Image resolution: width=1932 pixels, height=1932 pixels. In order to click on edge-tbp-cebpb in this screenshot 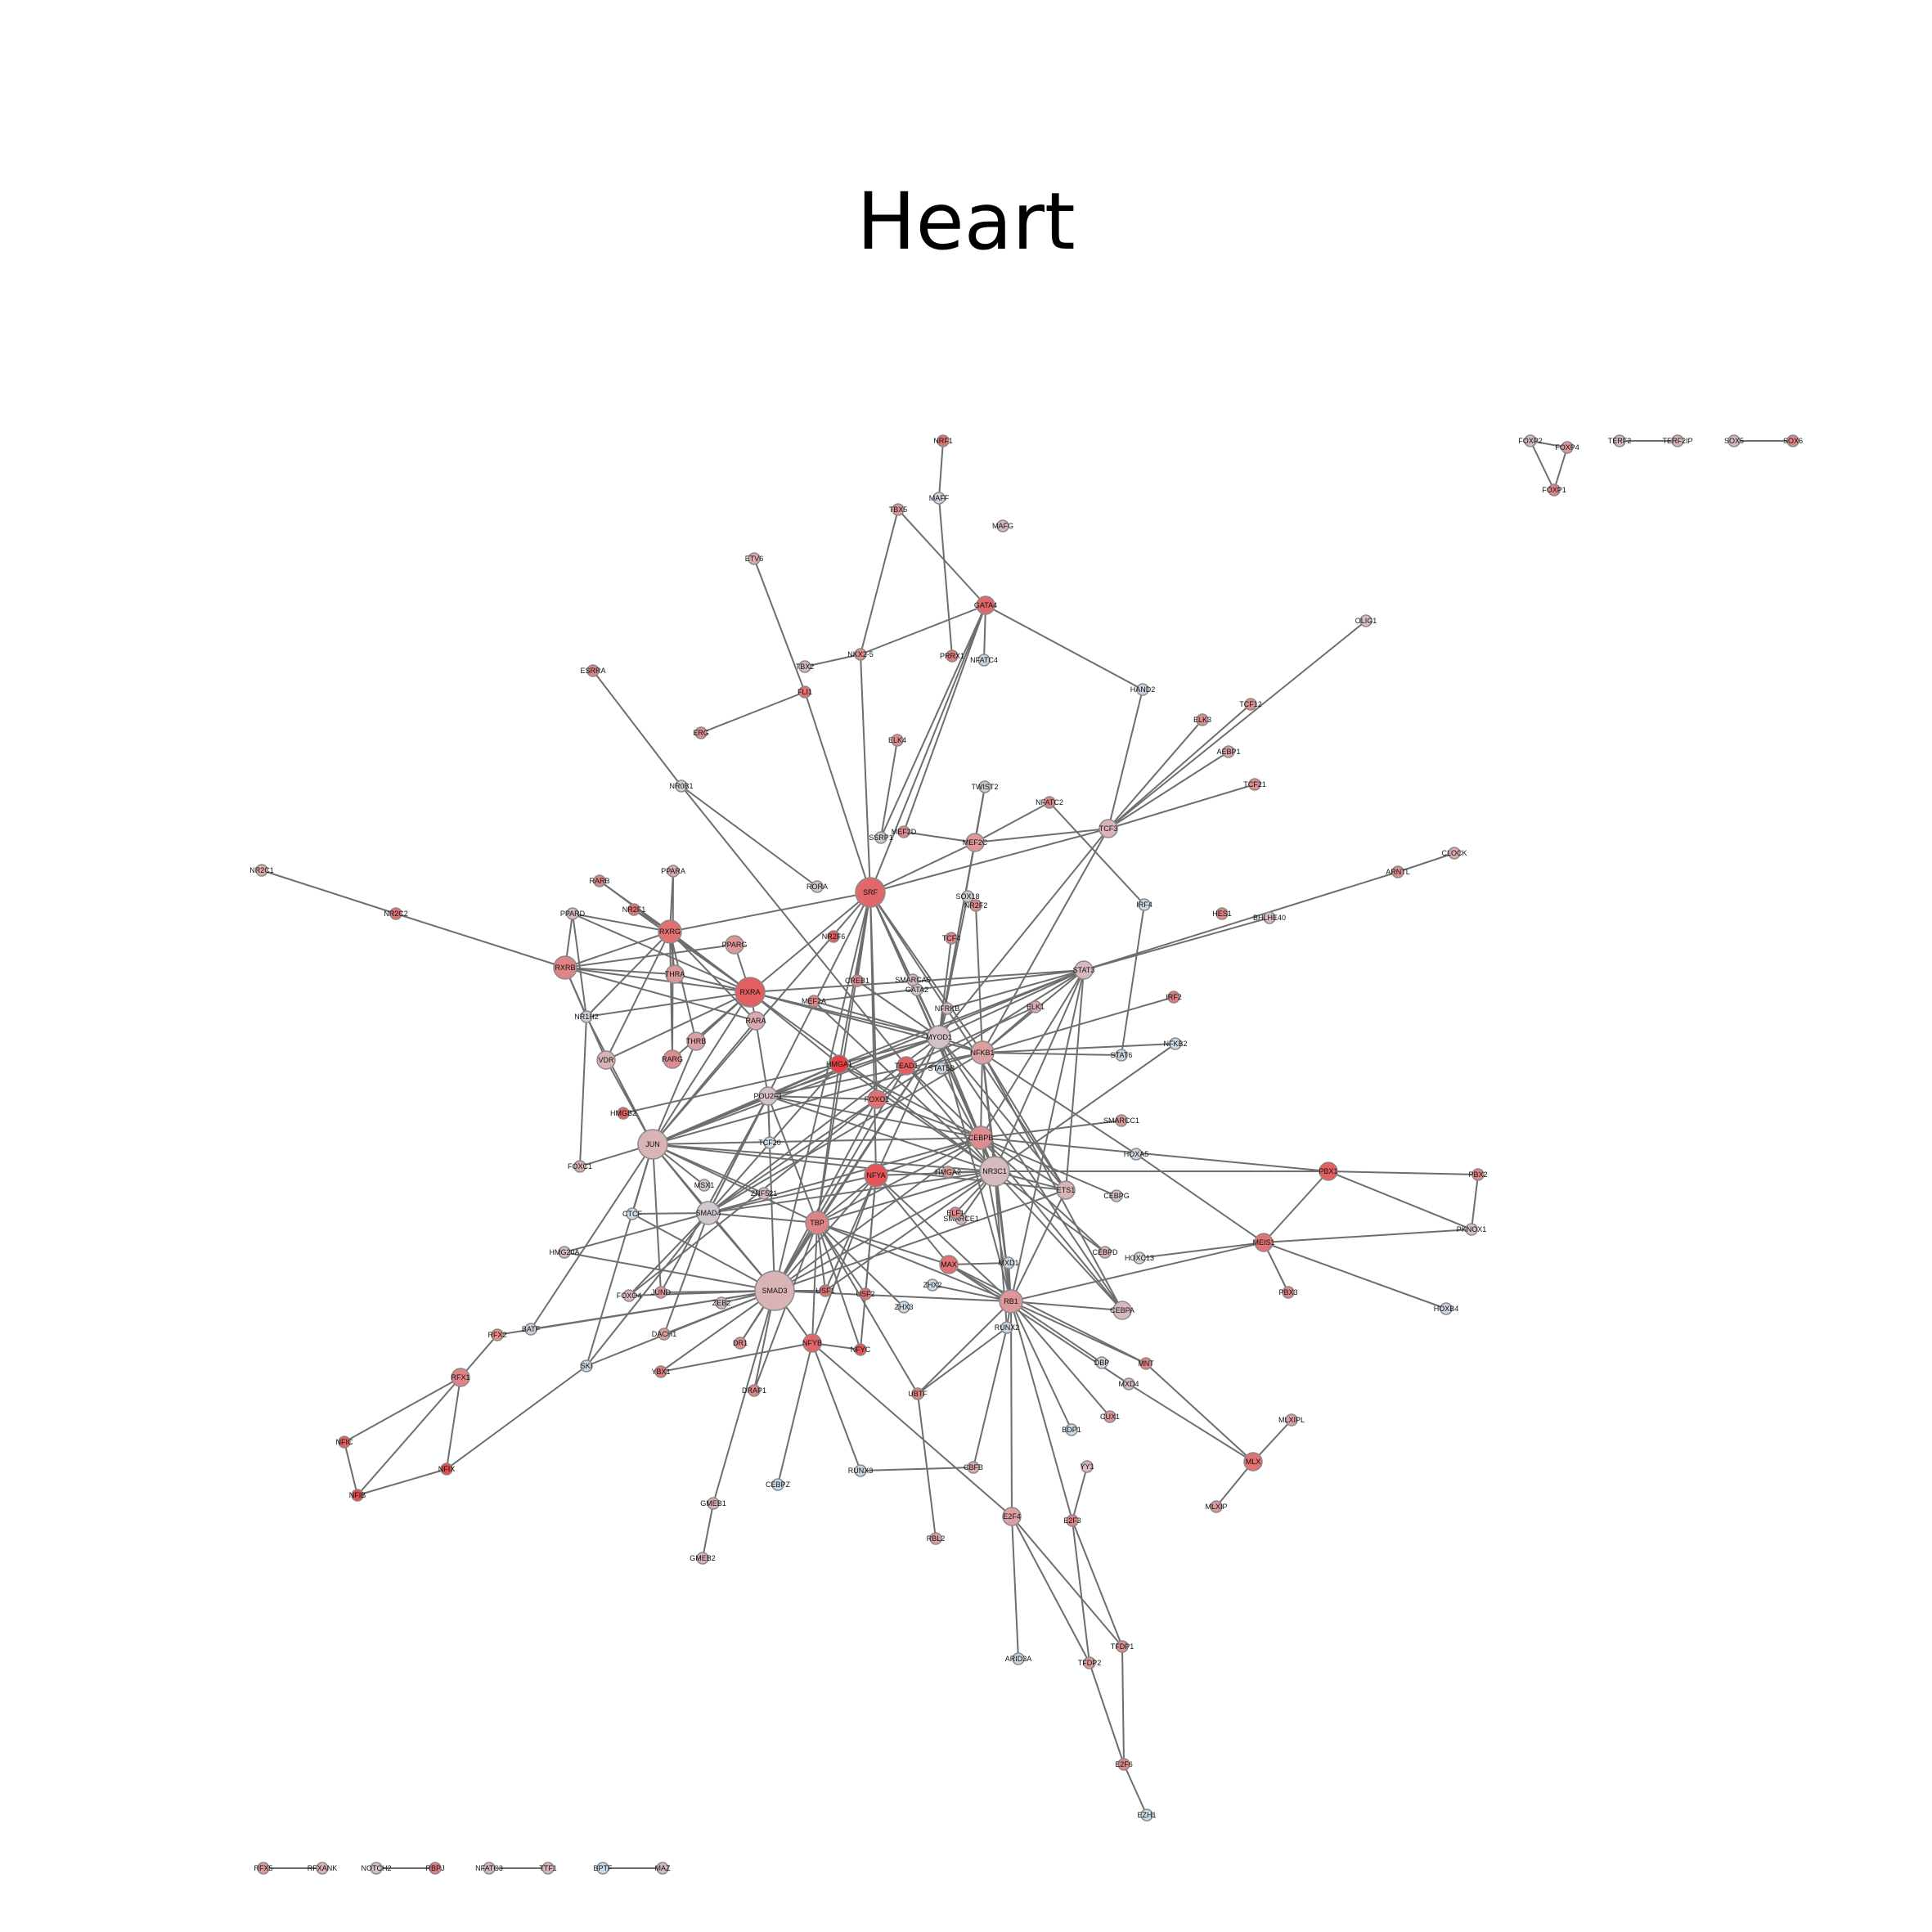, I will do `click(899, 1181)`.